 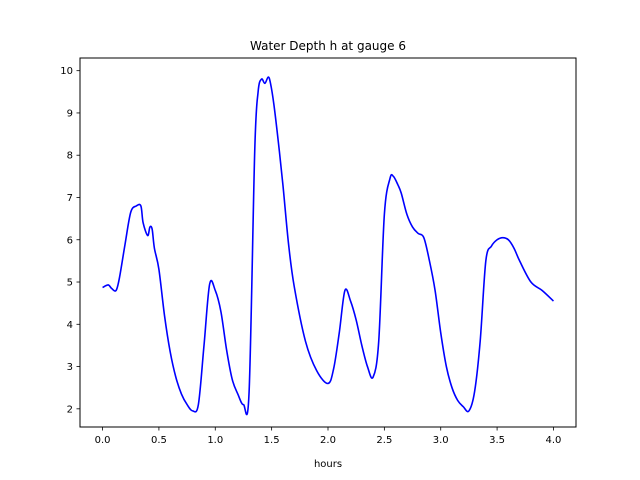 What do you see at coordinates (70, 156) in the screenshot?
I see `y-tick-label: 8` at bounding box center [70, 156].